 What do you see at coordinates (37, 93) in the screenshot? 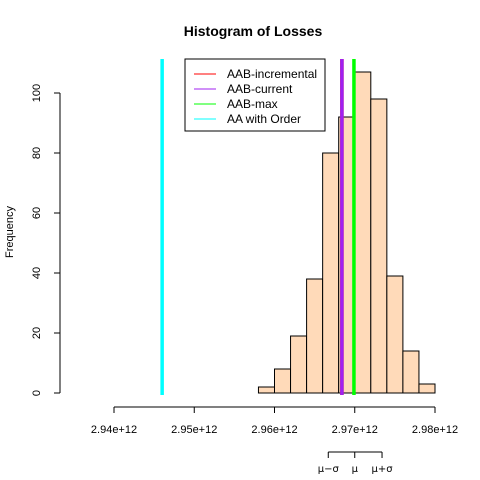
I see `y-tick-label: 100` at bounding box center [37, 93].